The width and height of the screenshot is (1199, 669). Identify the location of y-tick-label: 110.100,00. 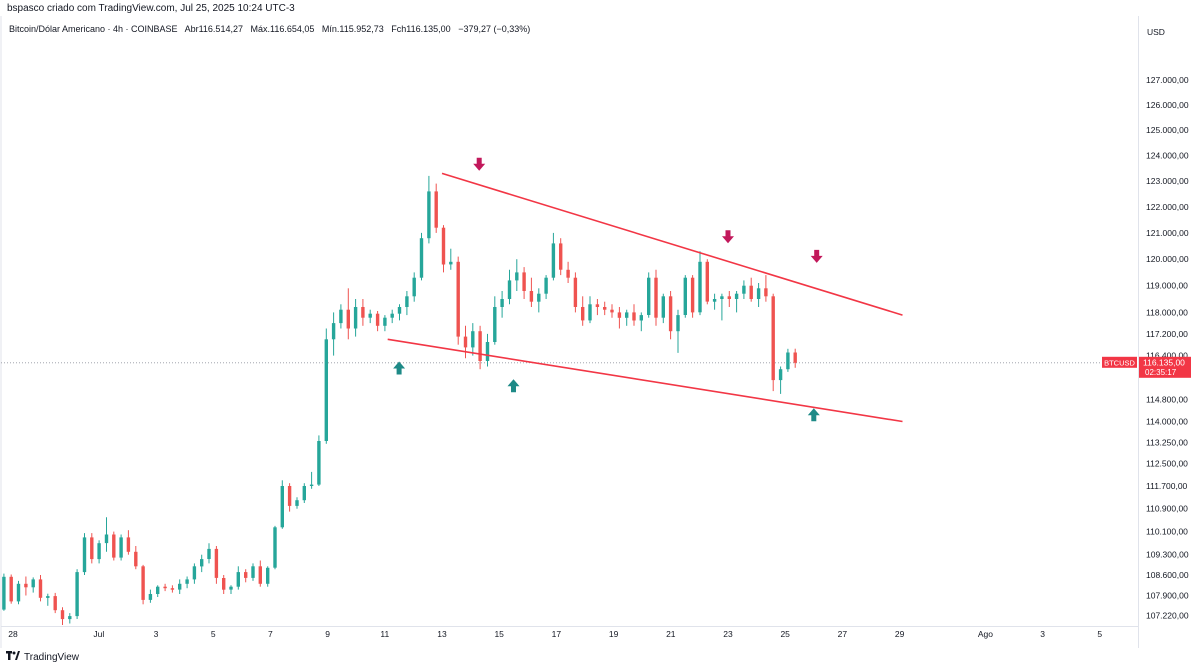
(1167, 532).